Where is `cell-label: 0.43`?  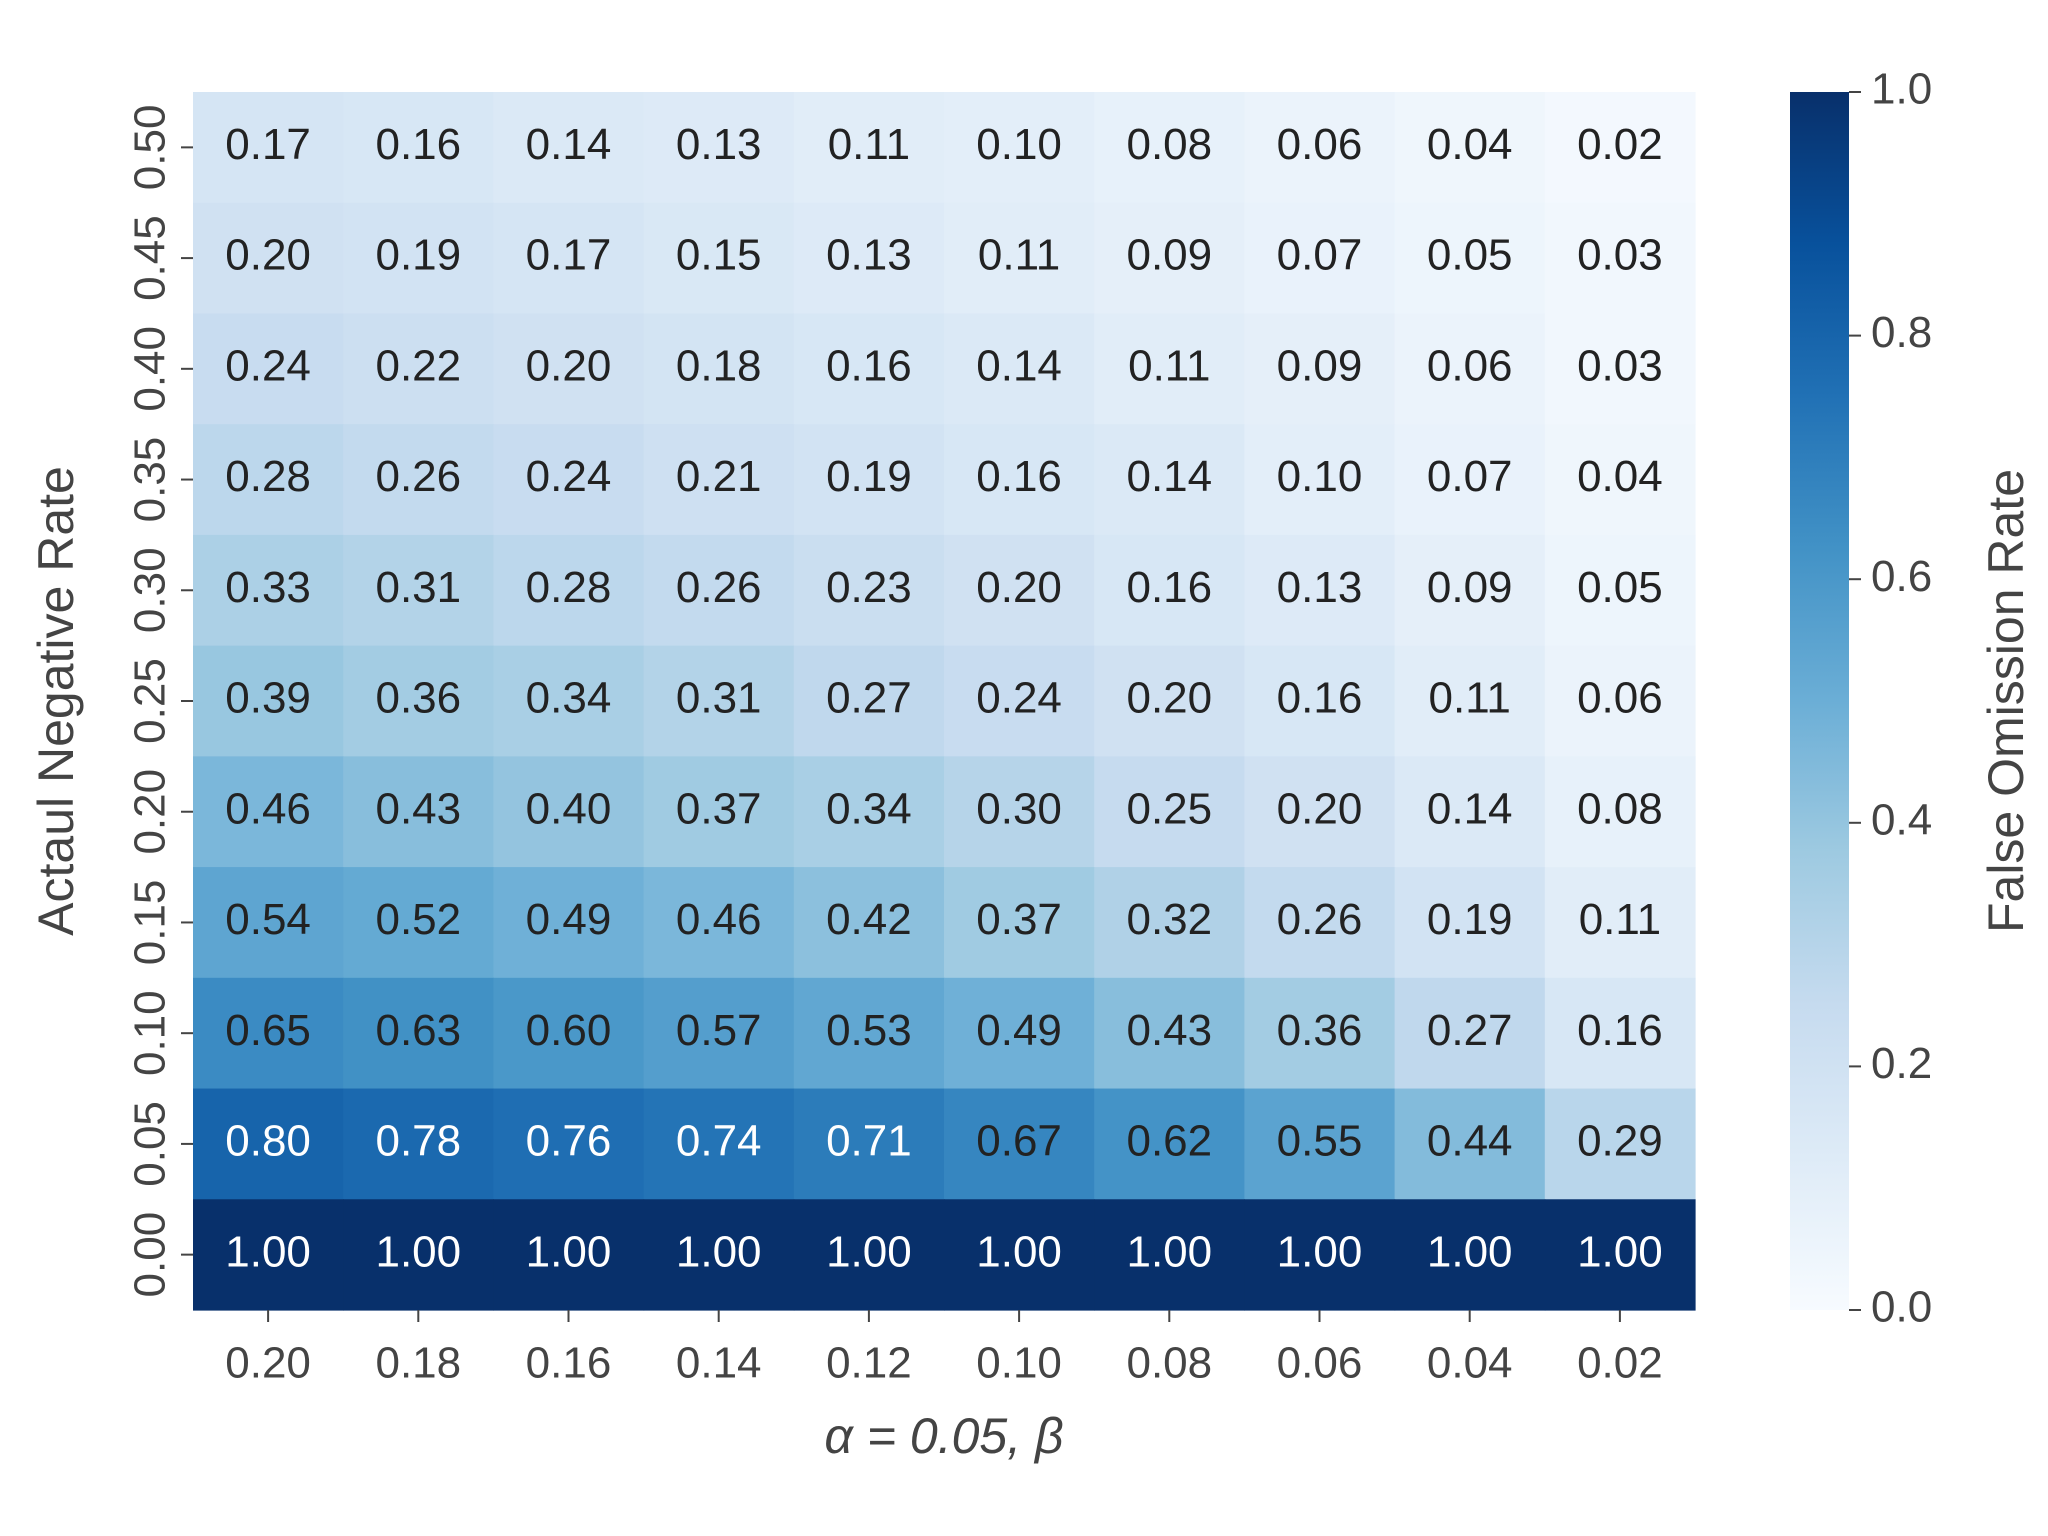
cell-label: 0.43 is located at coordinates (418, 808).